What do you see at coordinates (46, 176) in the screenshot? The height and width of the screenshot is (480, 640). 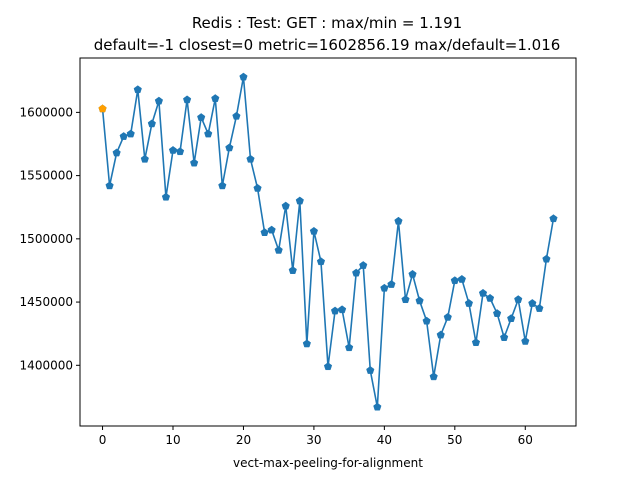 I see `y-tick-label: 1550000` at bounding box center [46, 176].